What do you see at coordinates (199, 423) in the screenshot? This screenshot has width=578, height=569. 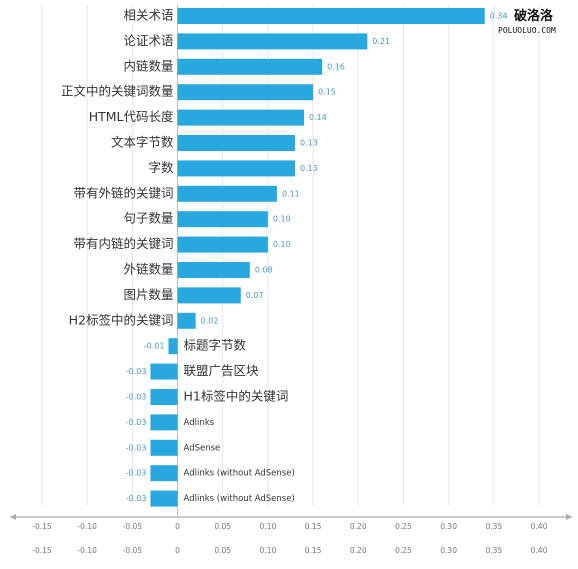 I see `category-label: Adlinks` at bounding box center [199, 423].